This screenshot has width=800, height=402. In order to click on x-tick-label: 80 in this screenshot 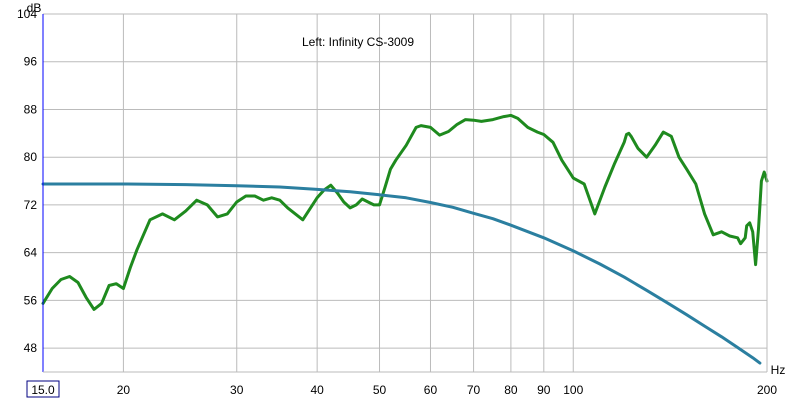, I will do `click(511, 390)`.